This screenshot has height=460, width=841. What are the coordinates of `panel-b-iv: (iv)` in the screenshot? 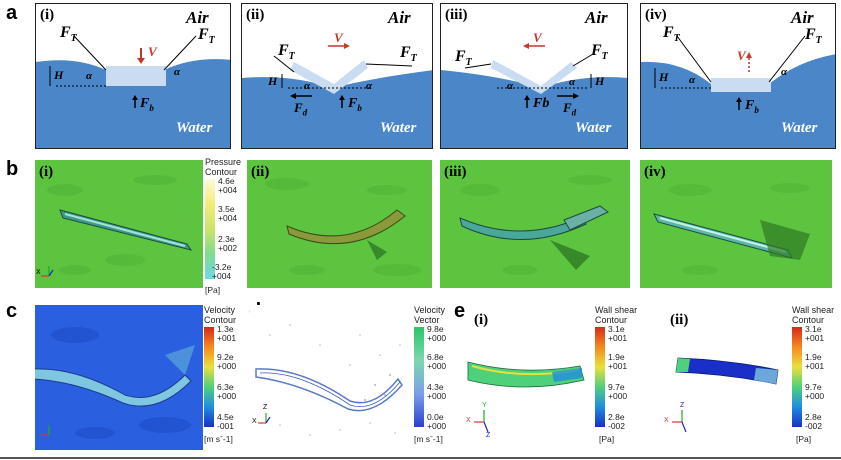 It's located at (736, 224).